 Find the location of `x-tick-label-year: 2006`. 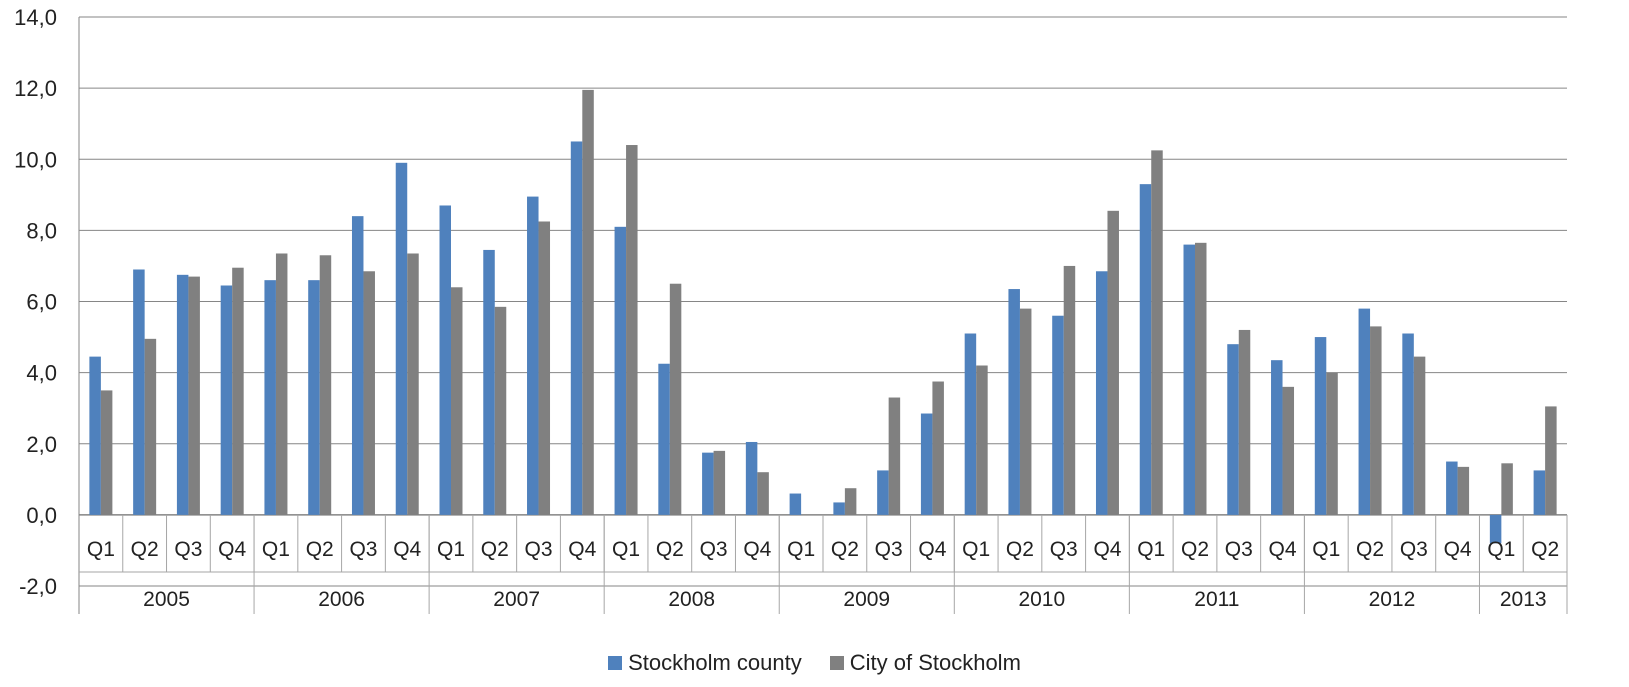

x-tick-label-year: 2006 is located at coordinates (341, 599).